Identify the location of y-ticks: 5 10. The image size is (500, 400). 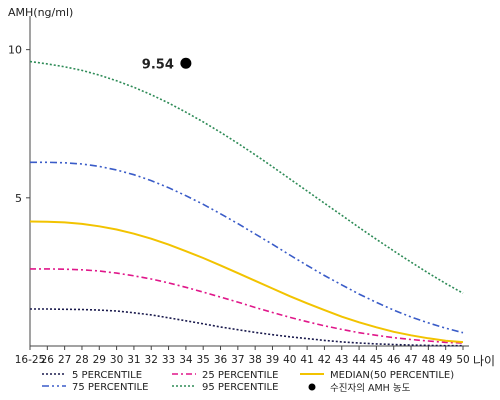
(19, 124).